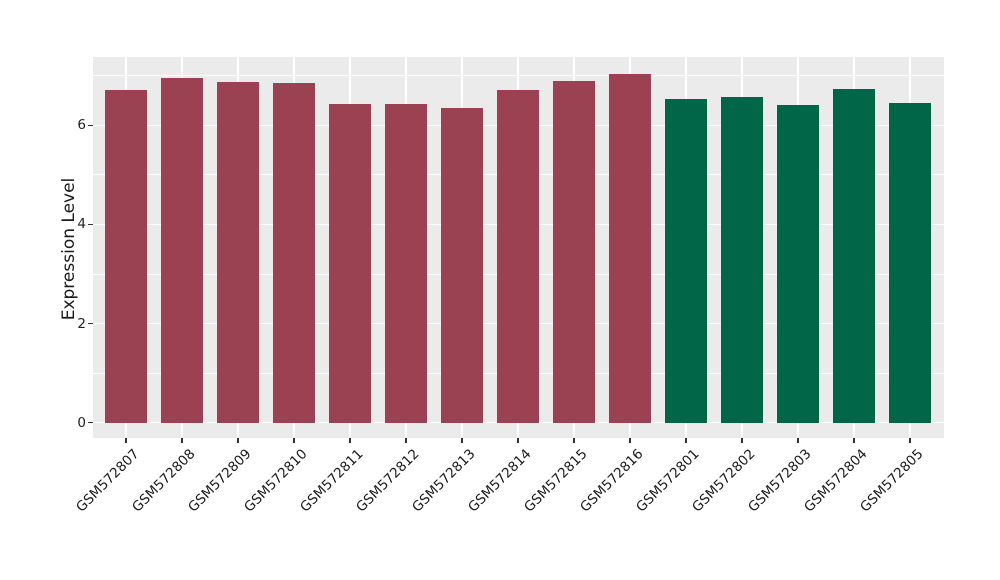  I want to click on x-tick-mark-GSM572802, so click(742, 440).